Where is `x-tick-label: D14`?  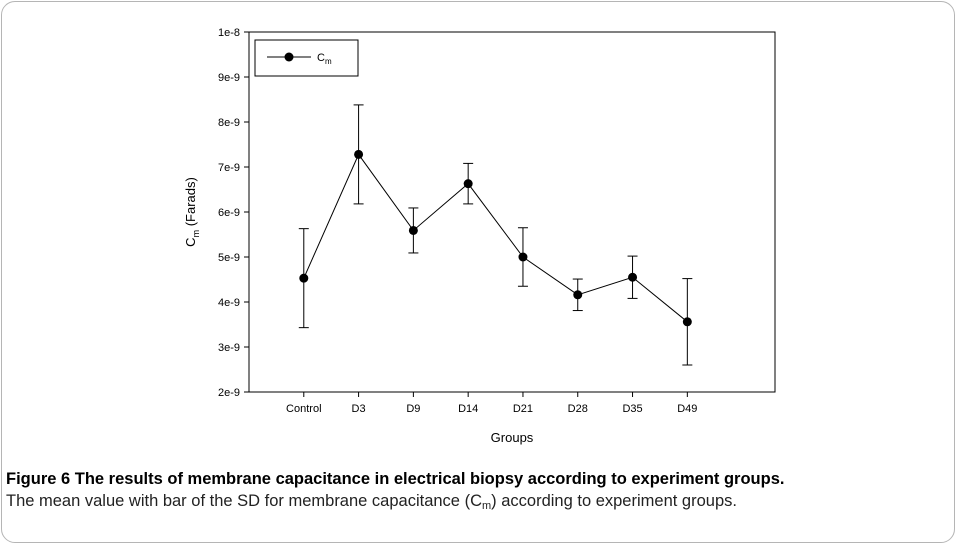
x-tick-label: D14 is located at coordinates (468, 409).